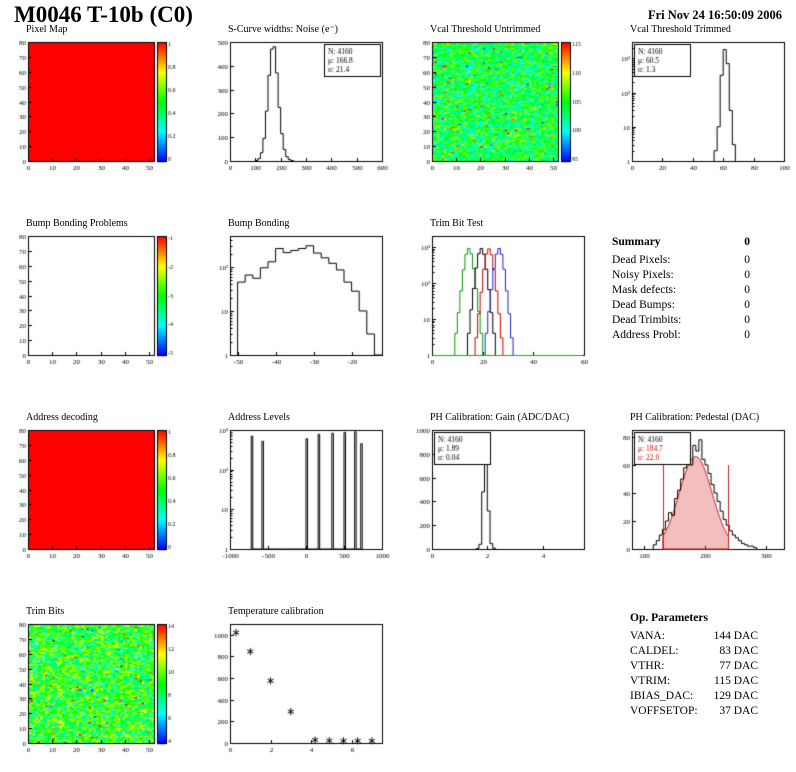 The width and height of the screenshot is (796, 772). What do you see at coordinates (738, 666) in the screenshot?
I see `op-parameter-value: 77 DAC` at bounding box center [738, 666].